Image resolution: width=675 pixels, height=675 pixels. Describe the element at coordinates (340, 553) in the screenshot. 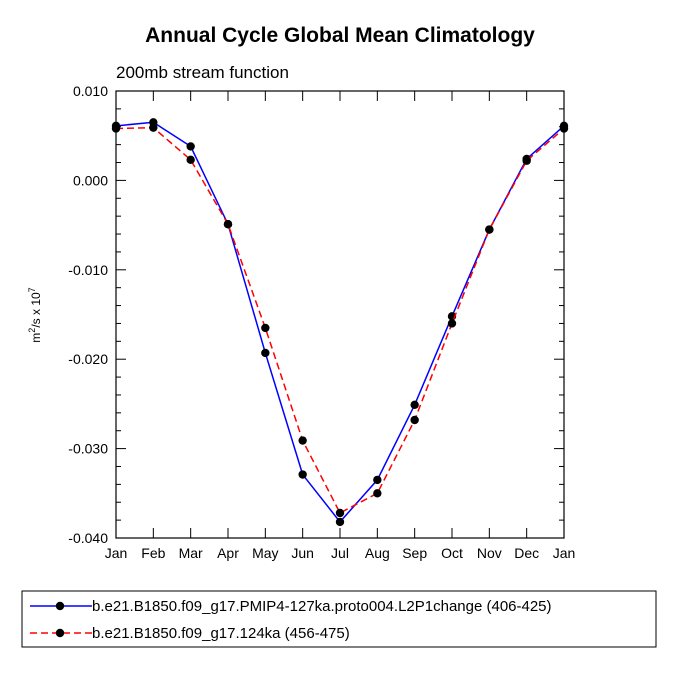

I see `x-tick-label: Jul` at that location.